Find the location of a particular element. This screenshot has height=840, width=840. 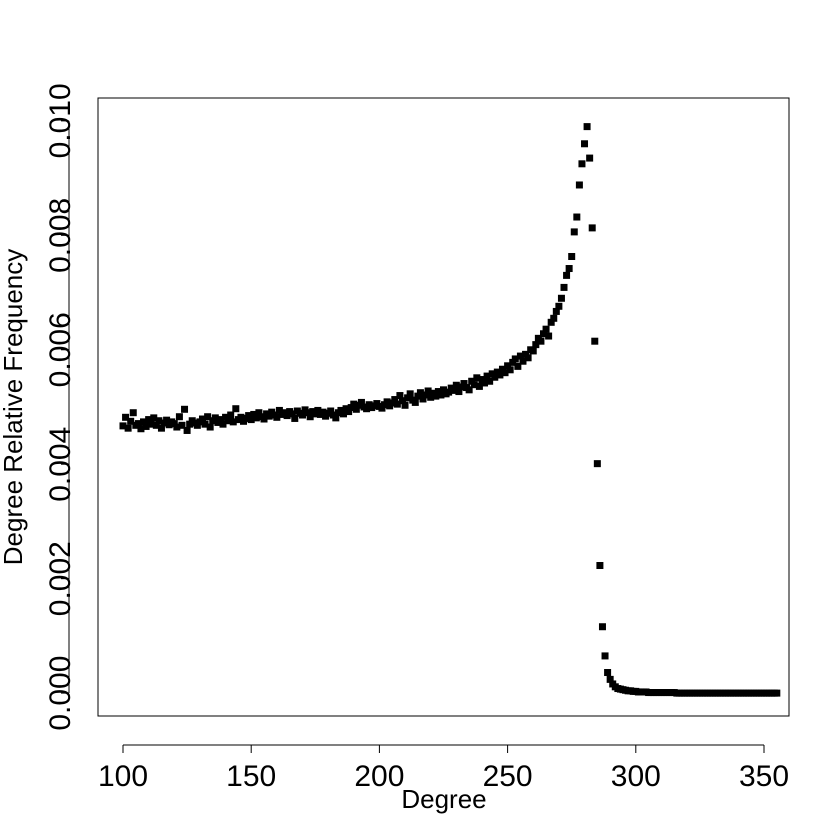

x-axis-title: Degree is located at coordinates (443, 799).